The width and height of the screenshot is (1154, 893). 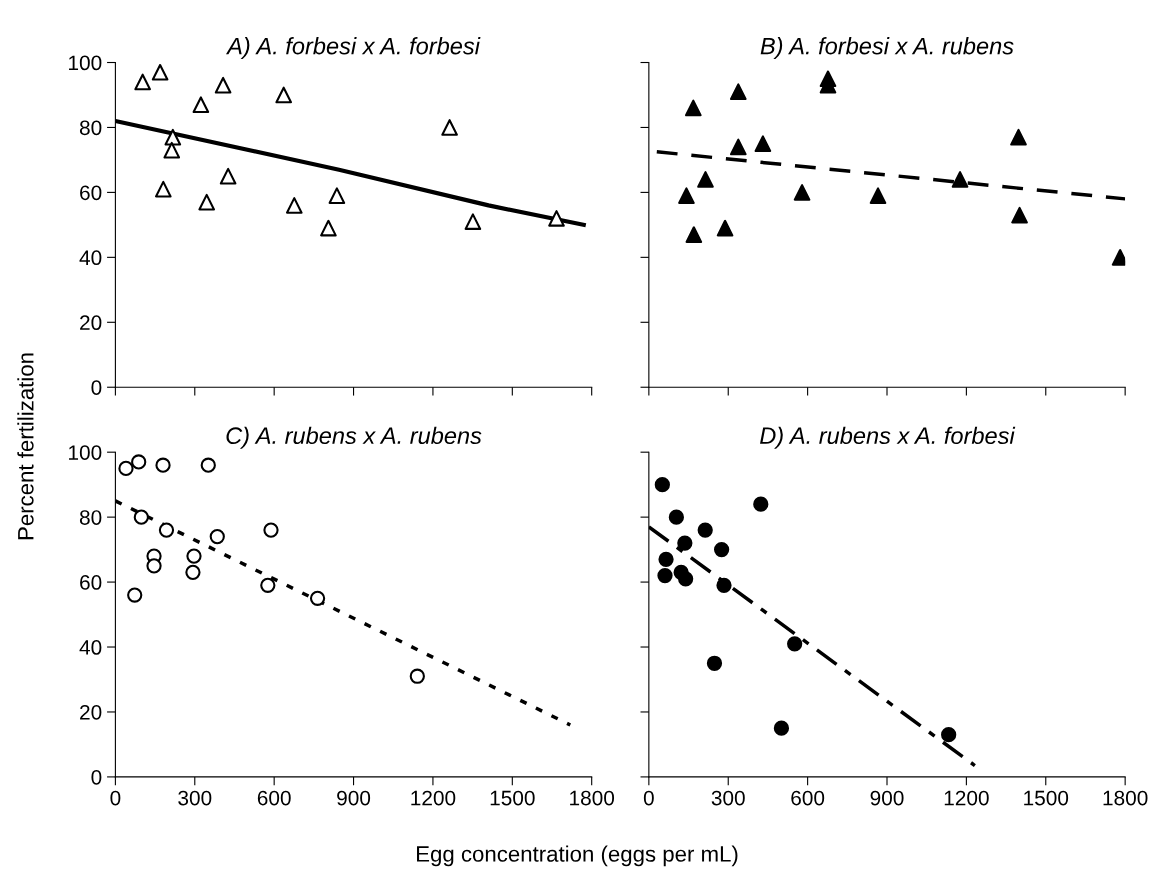 What do you see at coordinates (888, 437) in the screenshot?
I see `chart-title: D) A. rubens x A. forbesi` at bounding box center [888, 437].